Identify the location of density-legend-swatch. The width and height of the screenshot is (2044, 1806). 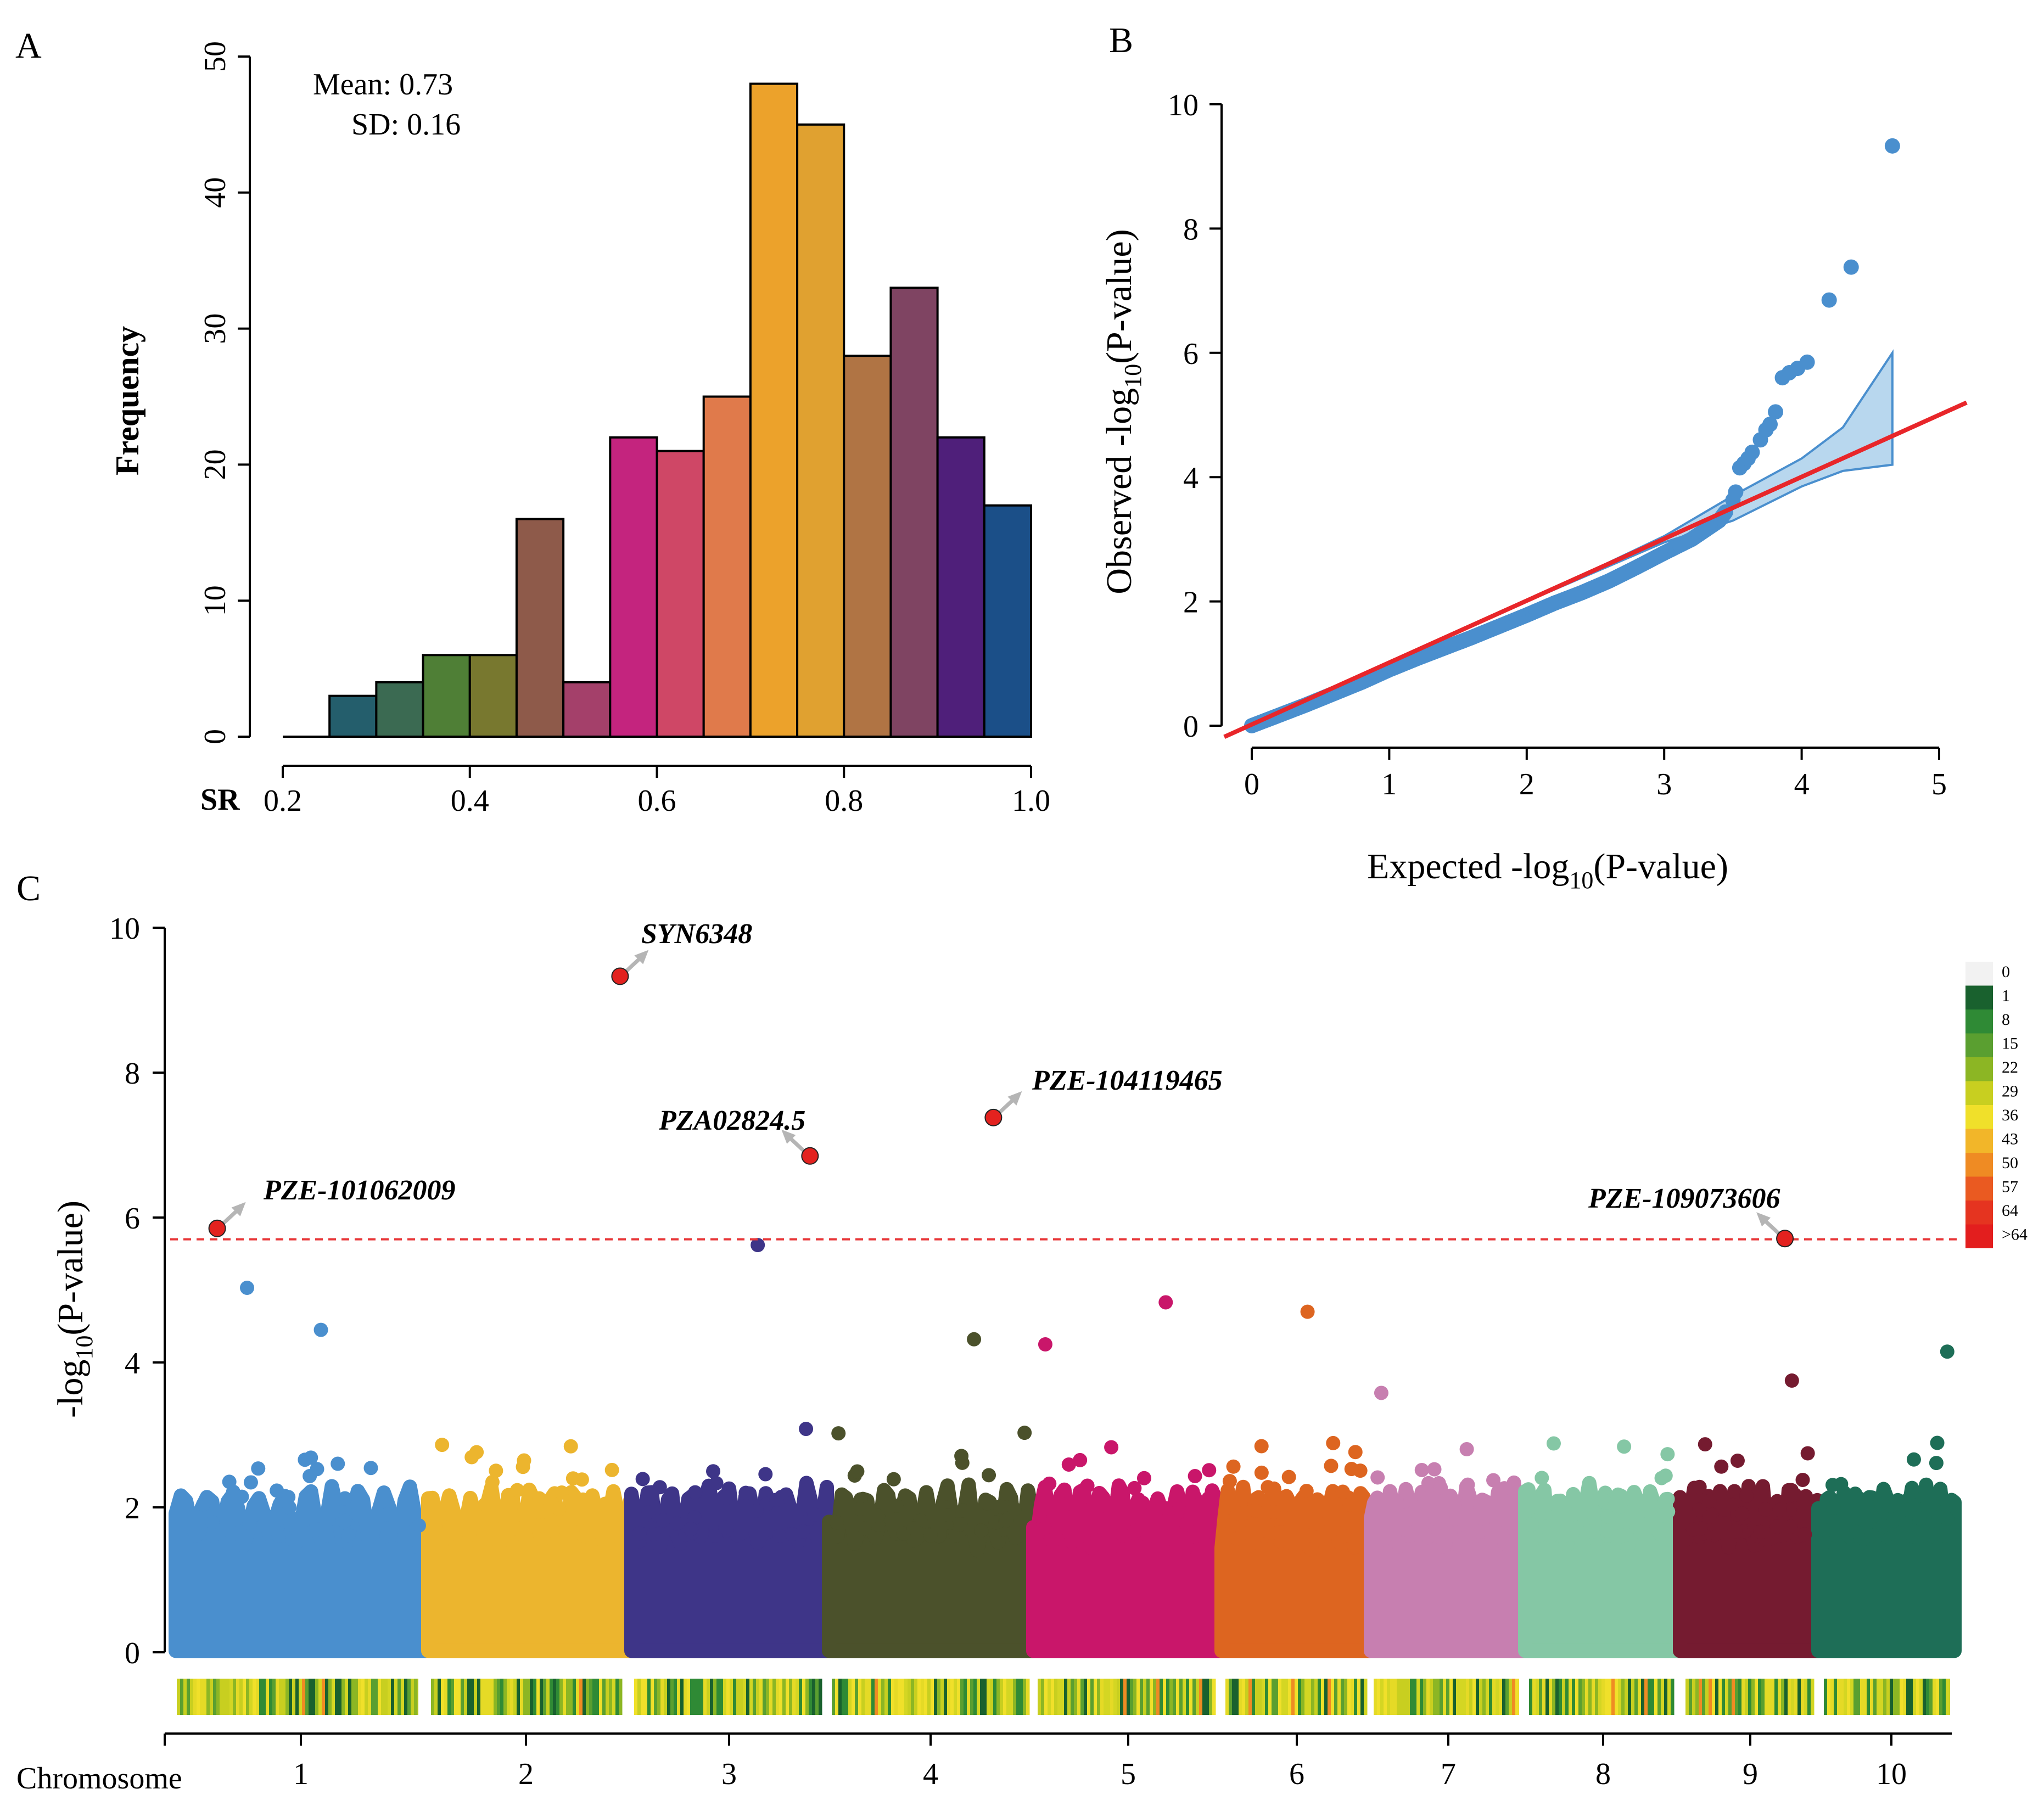
(1979, 1188).